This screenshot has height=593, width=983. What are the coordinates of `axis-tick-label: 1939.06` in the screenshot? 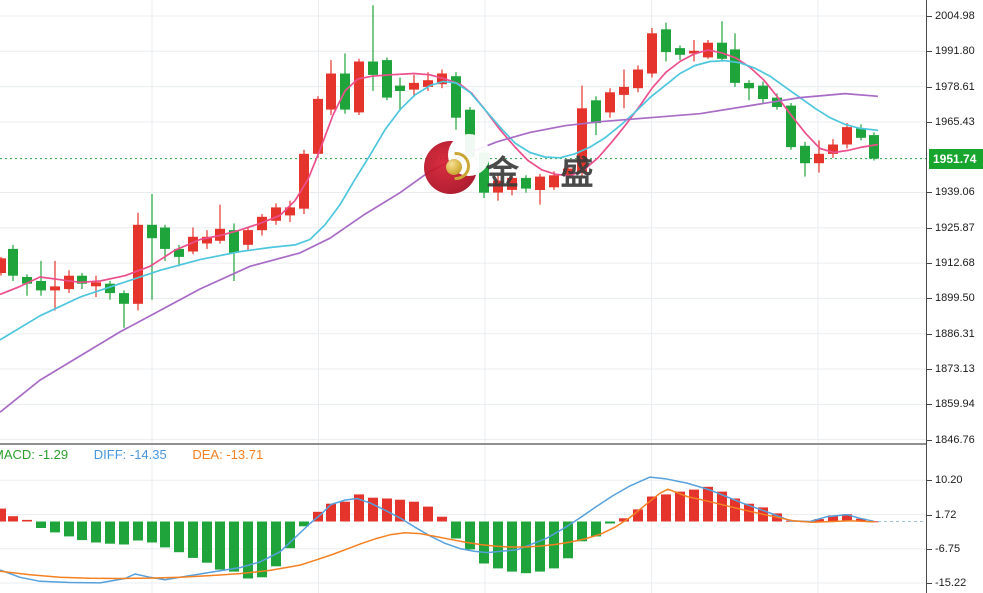 It's located at (951, 192).